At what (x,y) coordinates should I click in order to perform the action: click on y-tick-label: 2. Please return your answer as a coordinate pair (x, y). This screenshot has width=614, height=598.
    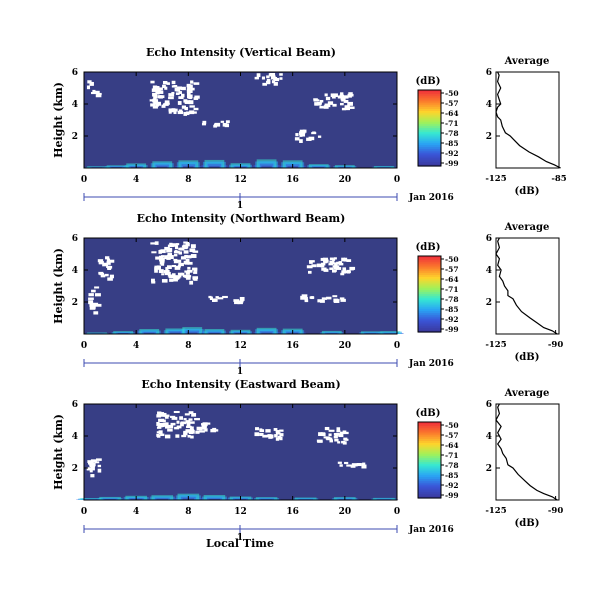
    Looking at the image, I should click on (75, 137).